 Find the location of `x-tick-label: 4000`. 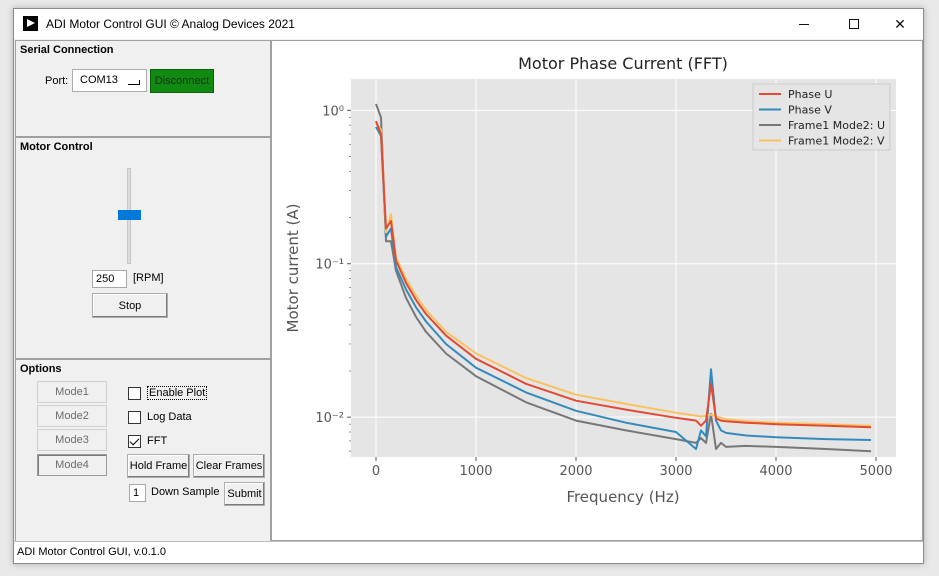

x-tick-label: 4000 is located at coordinates (775, 471).